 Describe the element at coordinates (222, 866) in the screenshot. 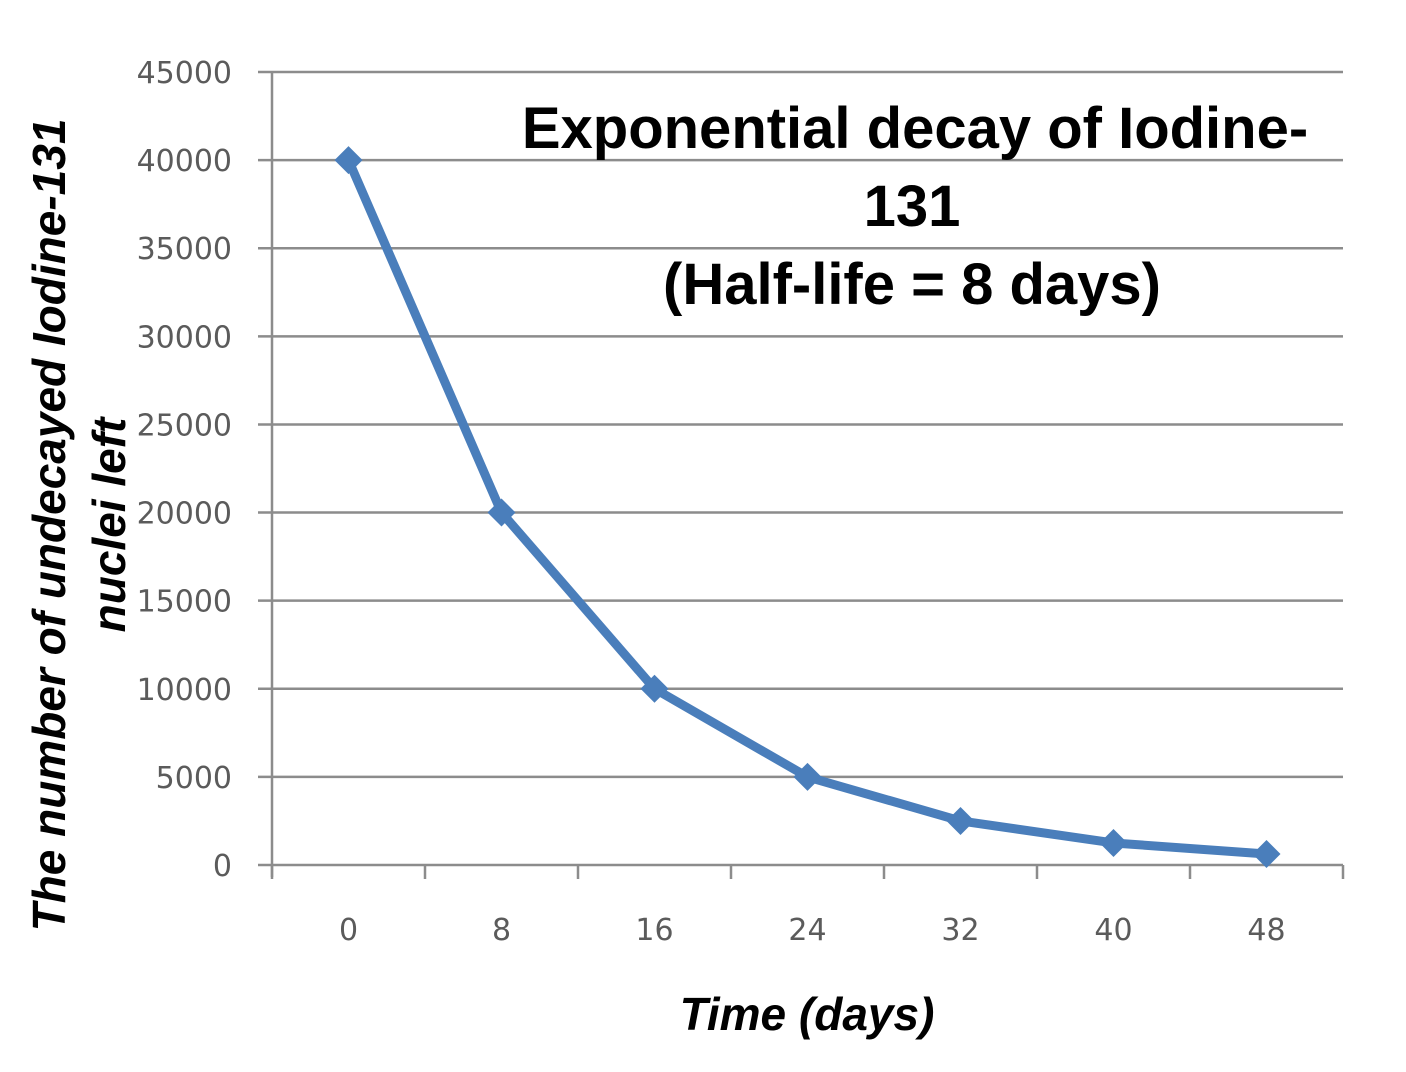

I see `y-tick-label: 0` at that location.